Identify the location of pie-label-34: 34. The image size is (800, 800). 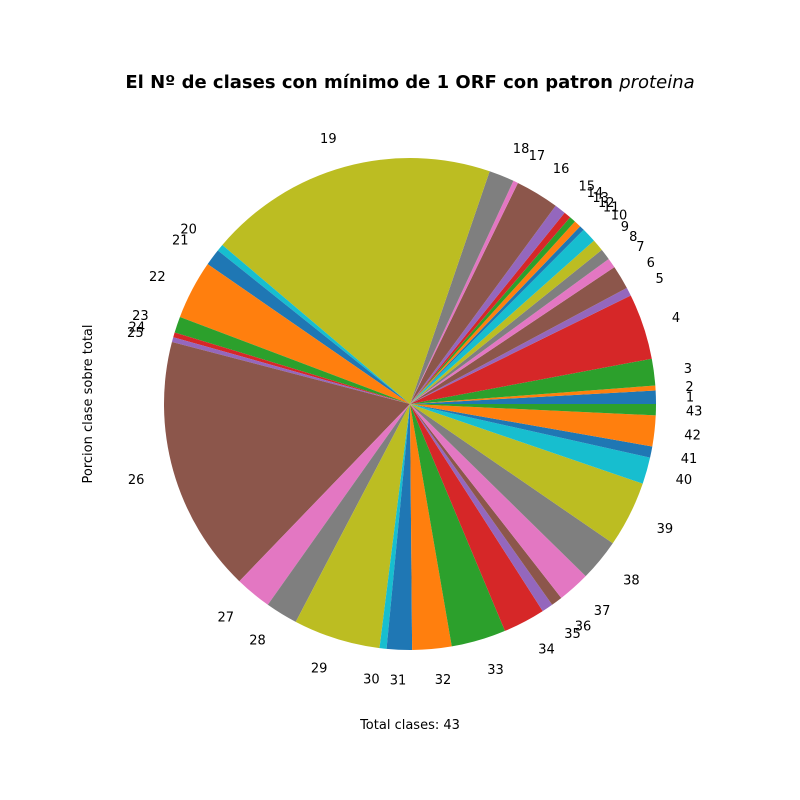
(546, 649).